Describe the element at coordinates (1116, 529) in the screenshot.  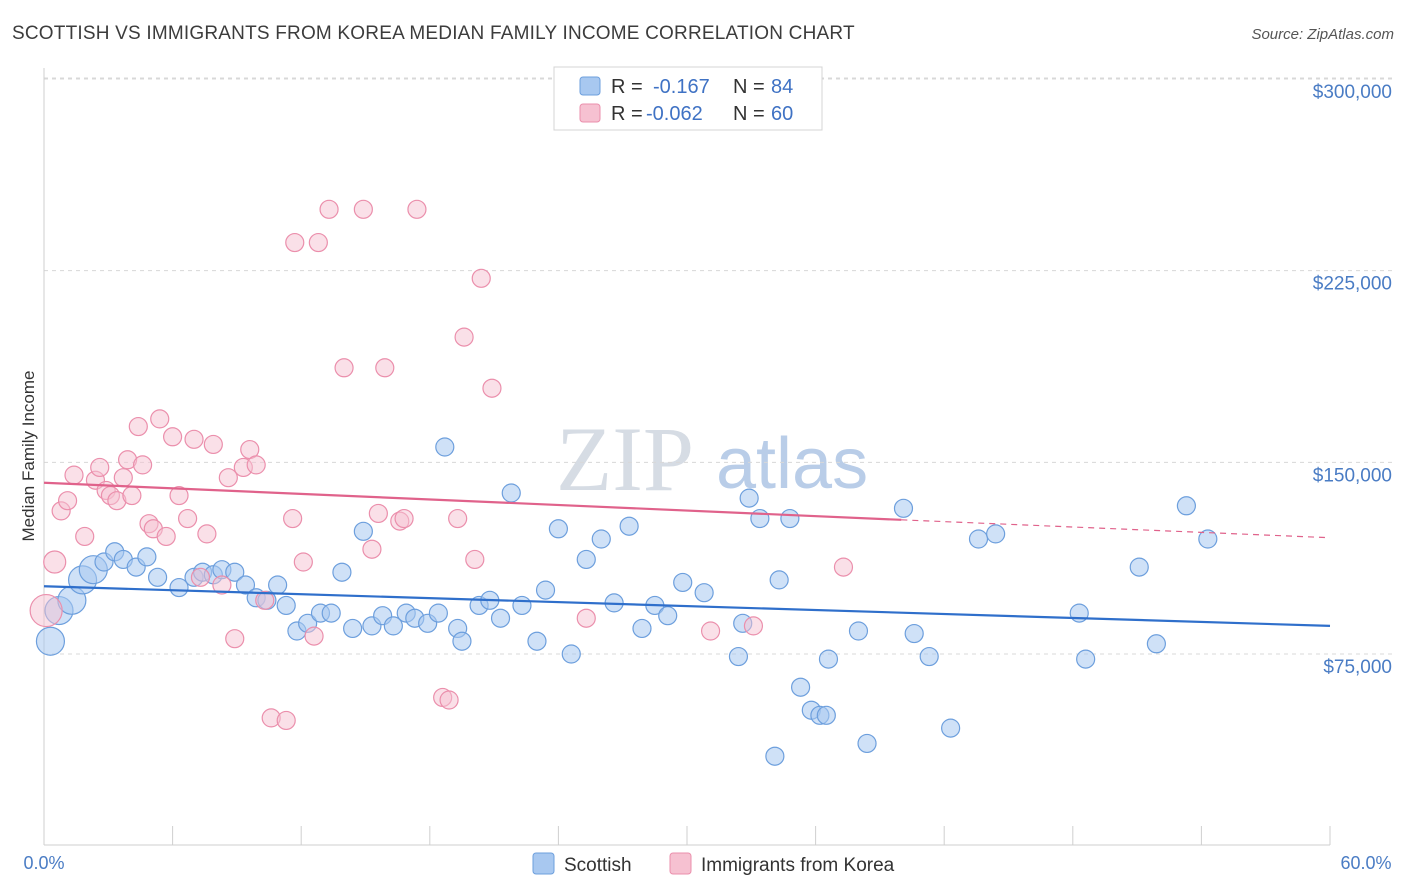
I see `korea-trend-extension` at that location.